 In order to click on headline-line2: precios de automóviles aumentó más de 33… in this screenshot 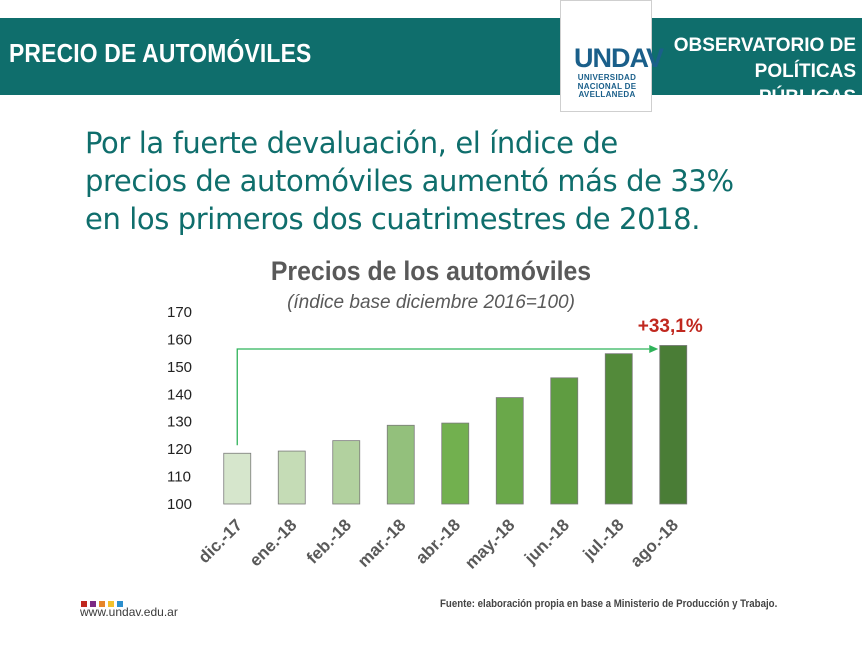, I will do `click(409, 181)`.